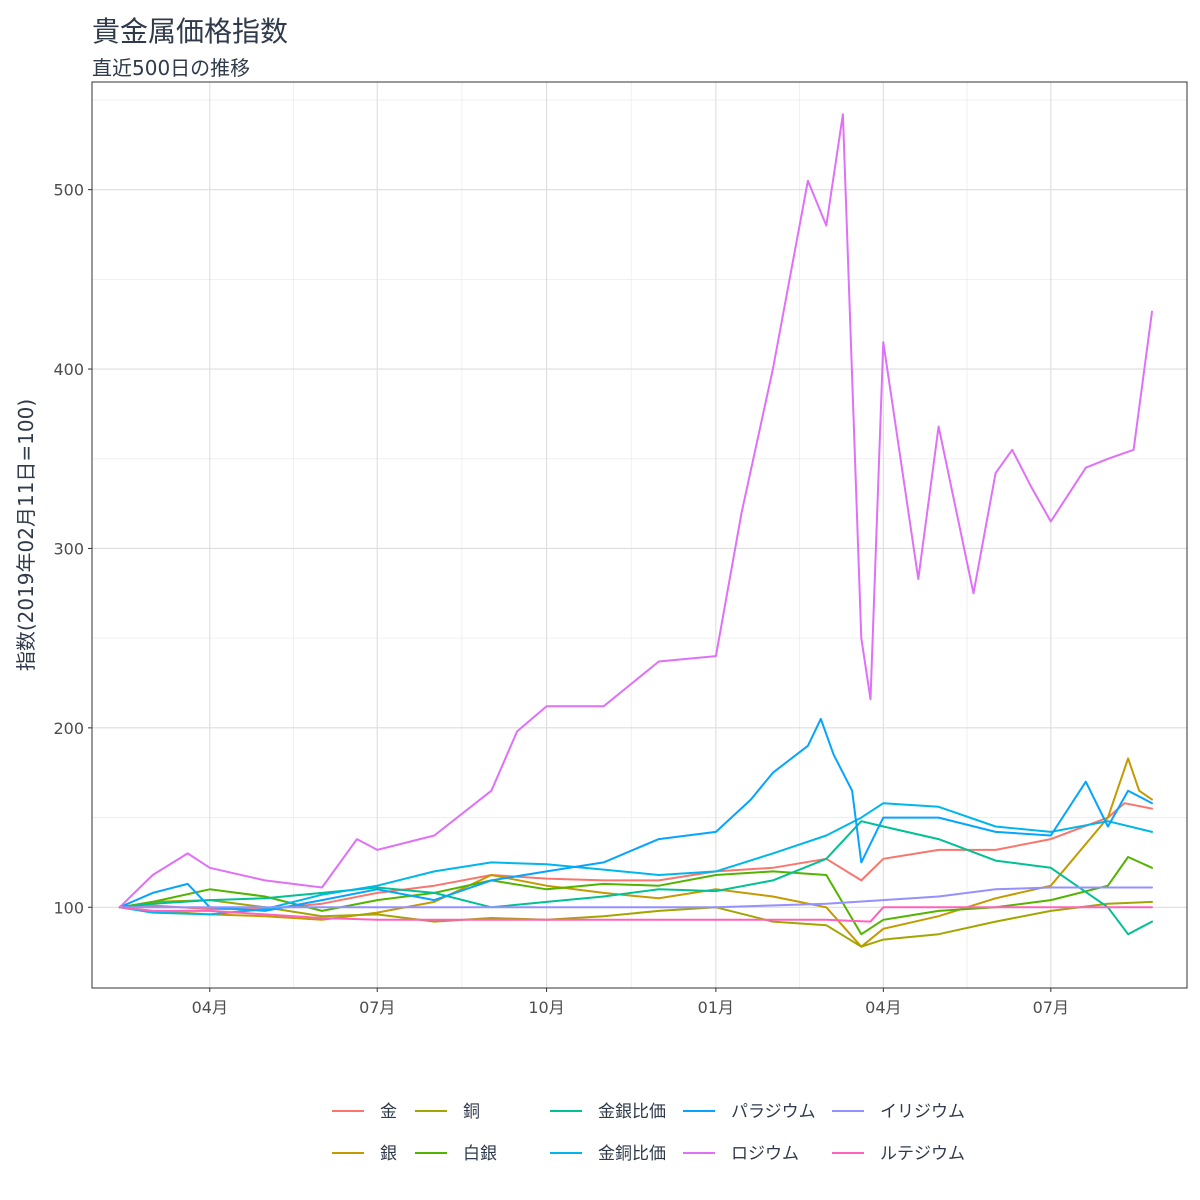 This screenshot has width=1200, height=1200. What do you see at coordinates (632, 1154) in the screenshot?
I see `legend-label-6: 金銅比価` at bounding box center [632, 1154].